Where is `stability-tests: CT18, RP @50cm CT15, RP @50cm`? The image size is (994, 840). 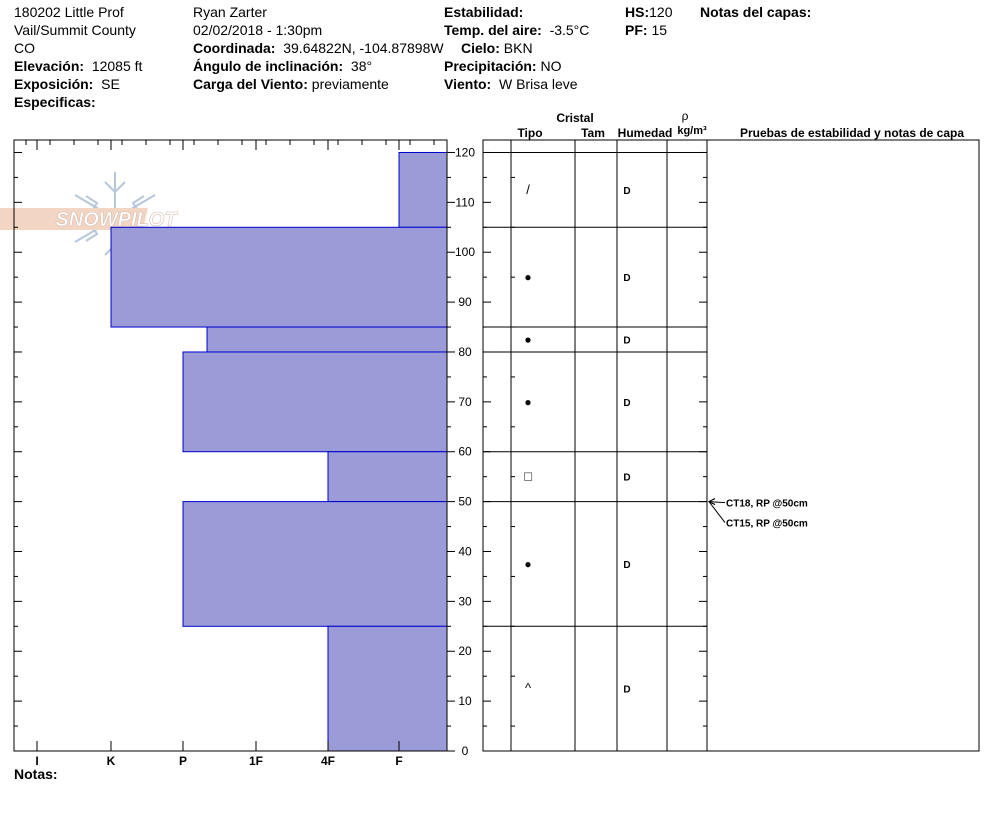 stability-tests: CT18, RP @50cm CT15, RP @50cm is located at coordinates (757, 514).